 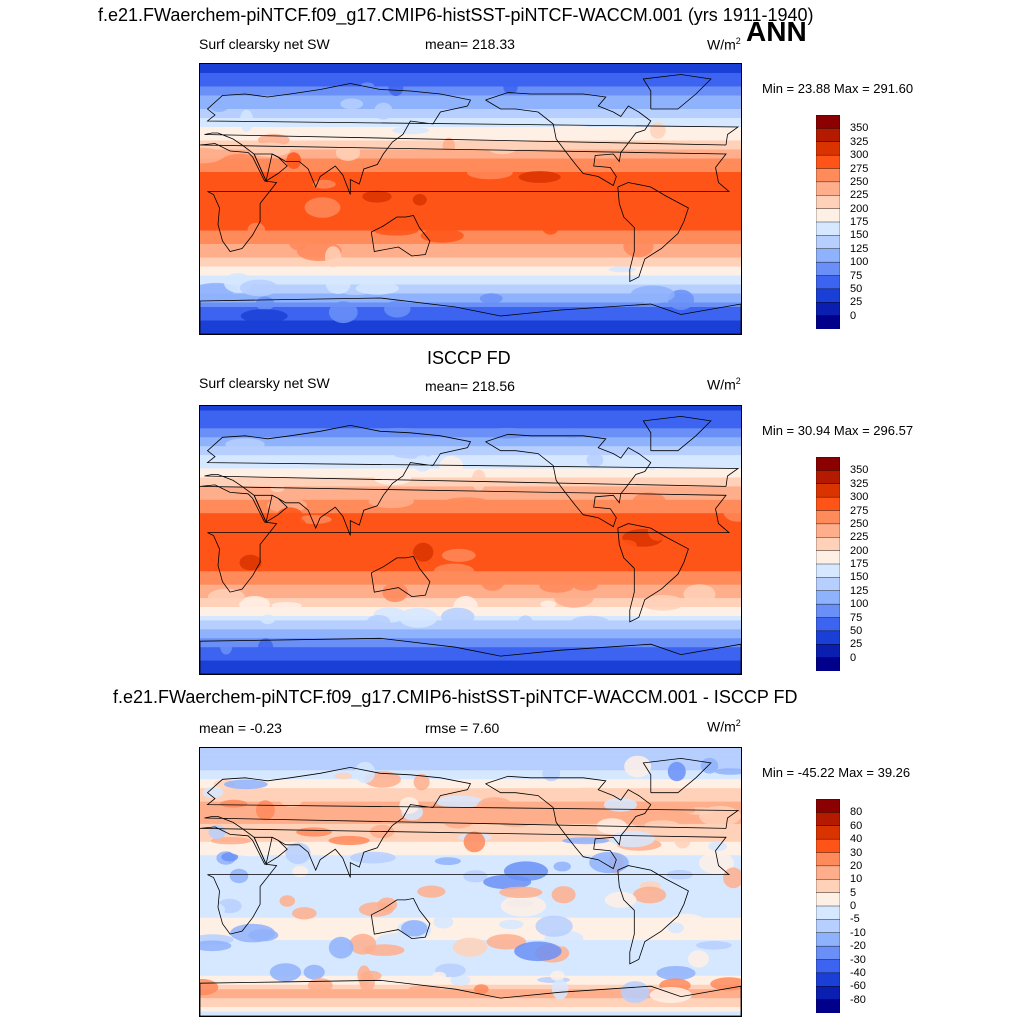 What do you see at coordinates (859, 483) in the screenshot?
I see `colorbar-tick-label: 325` at bounding box center [859, 483].